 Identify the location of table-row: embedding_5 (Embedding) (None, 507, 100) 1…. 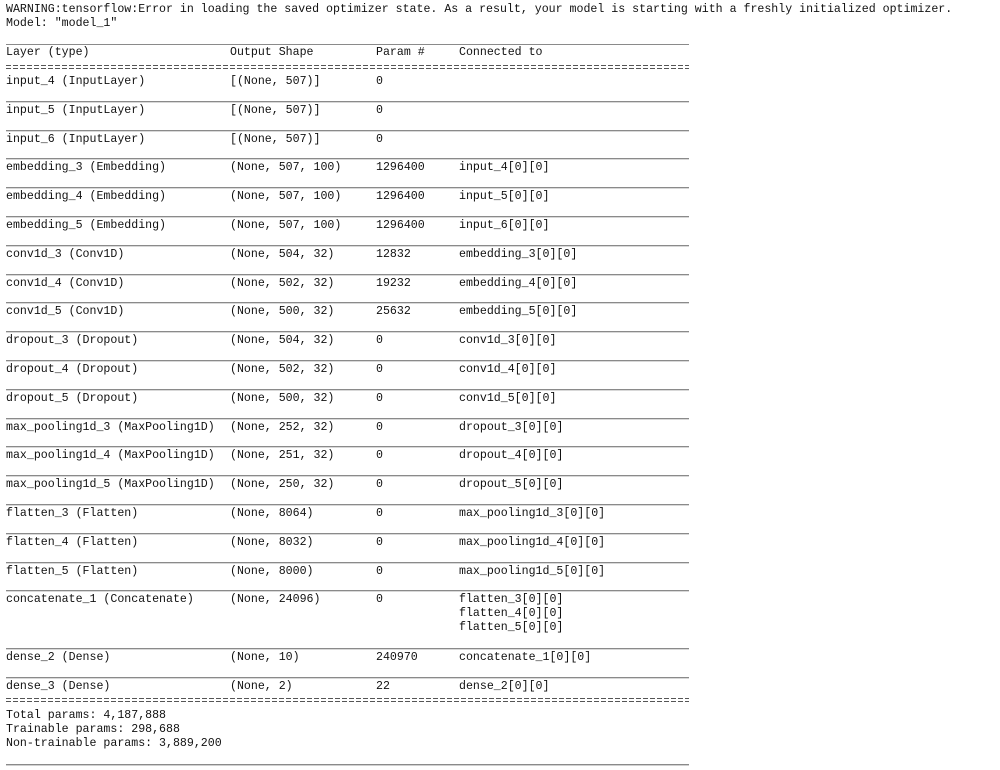
(347, 231).